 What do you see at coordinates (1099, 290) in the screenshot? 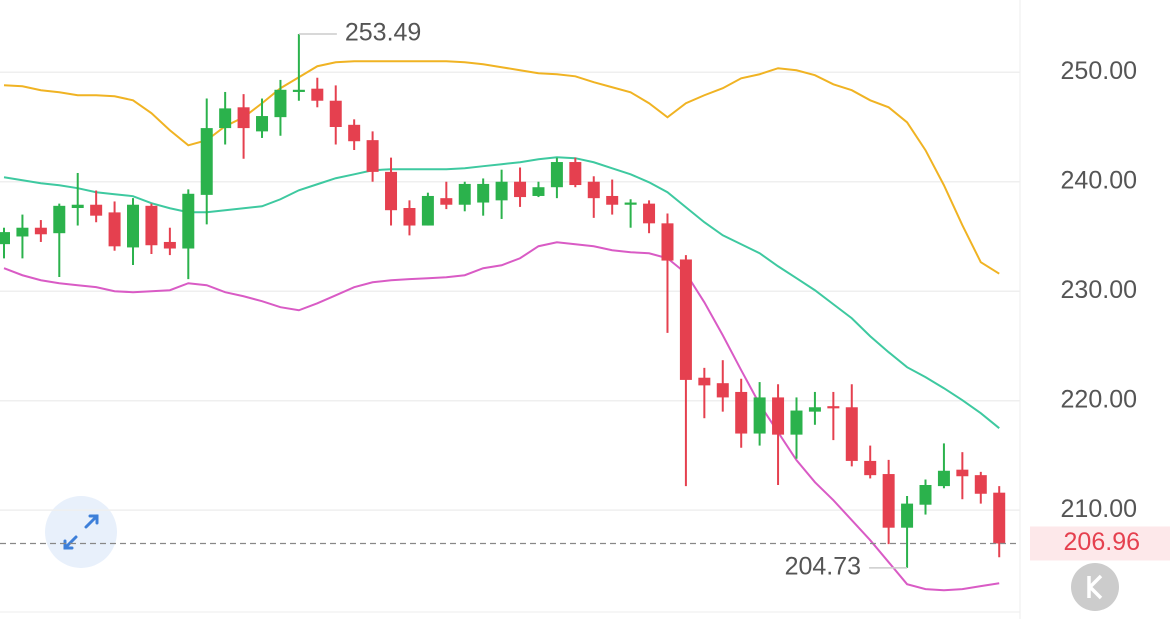
I see `y-tick-label: 230.00` at bounding box center [1099, 290].